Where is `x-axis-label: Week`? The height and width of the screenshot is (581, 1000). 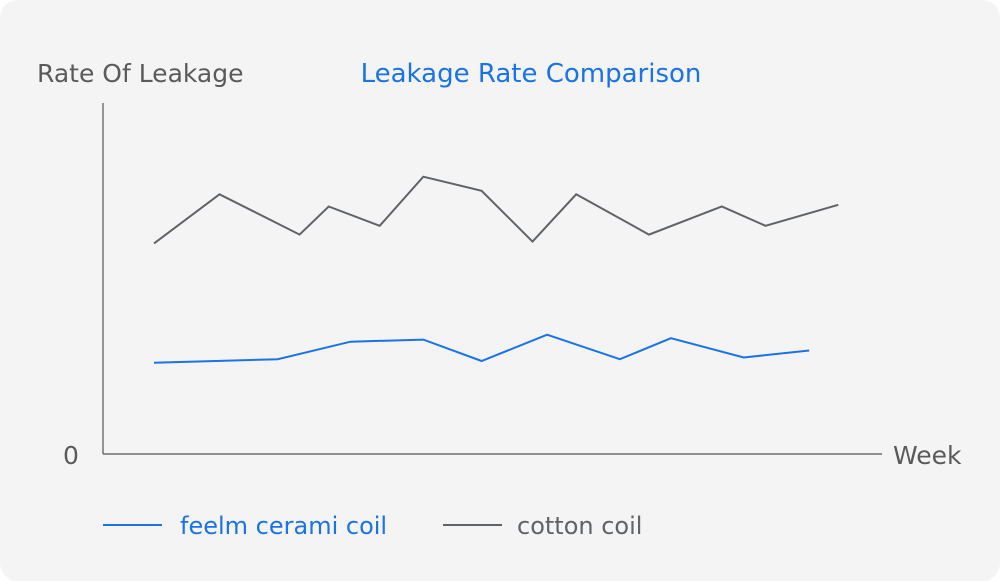 x-axis-label: Week is located at coordinates (927, 455).